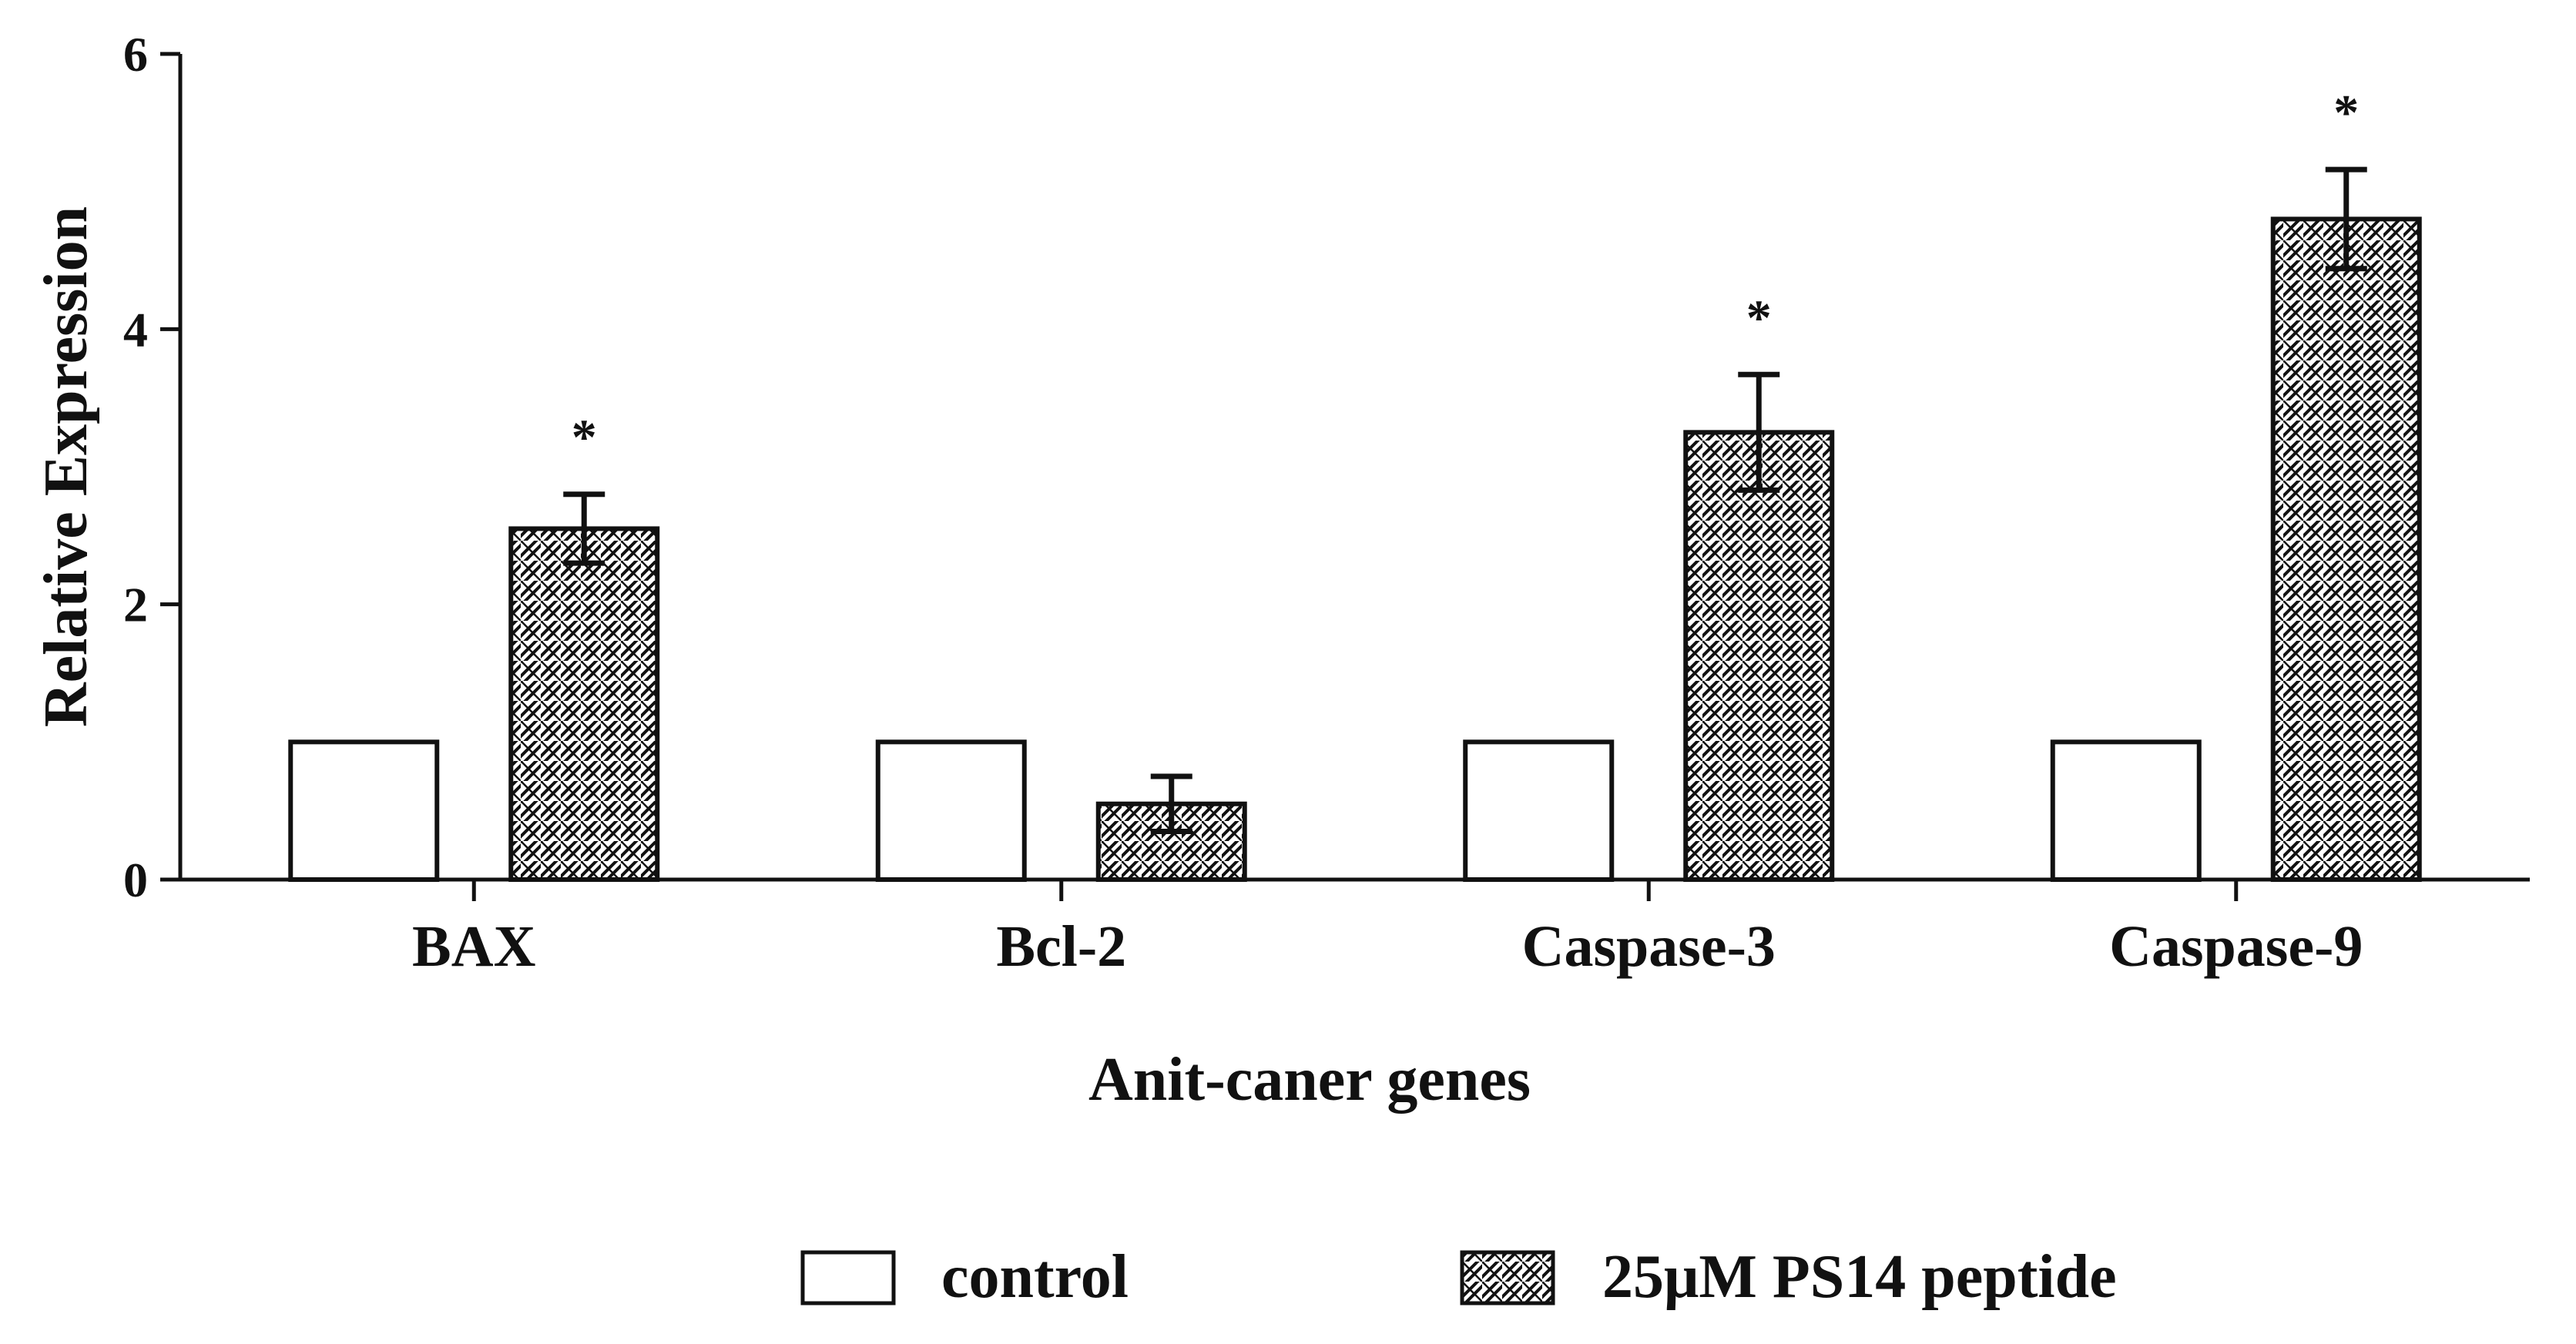 This screenshot has width=2576, height=1344. What do you see at coordinates (1387, 930) in the screenshot?
I see `x-ticks: BAX Bcl-2 Caspase-3 Caspase-9` at bounding box center [1387, 930].